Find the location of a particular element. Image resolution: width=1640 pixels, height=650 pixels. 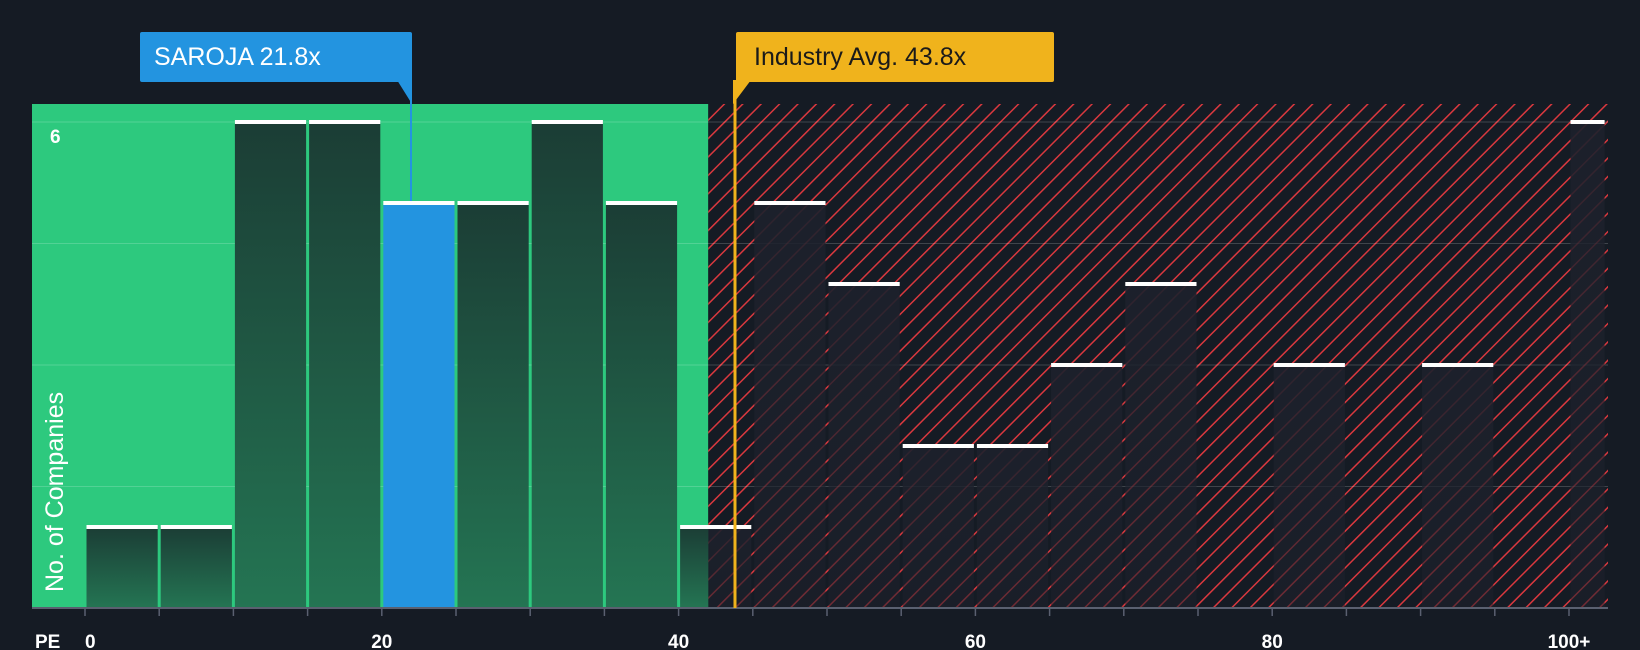

x-tick-label-1: 20 is located at coordinates (381, 641).